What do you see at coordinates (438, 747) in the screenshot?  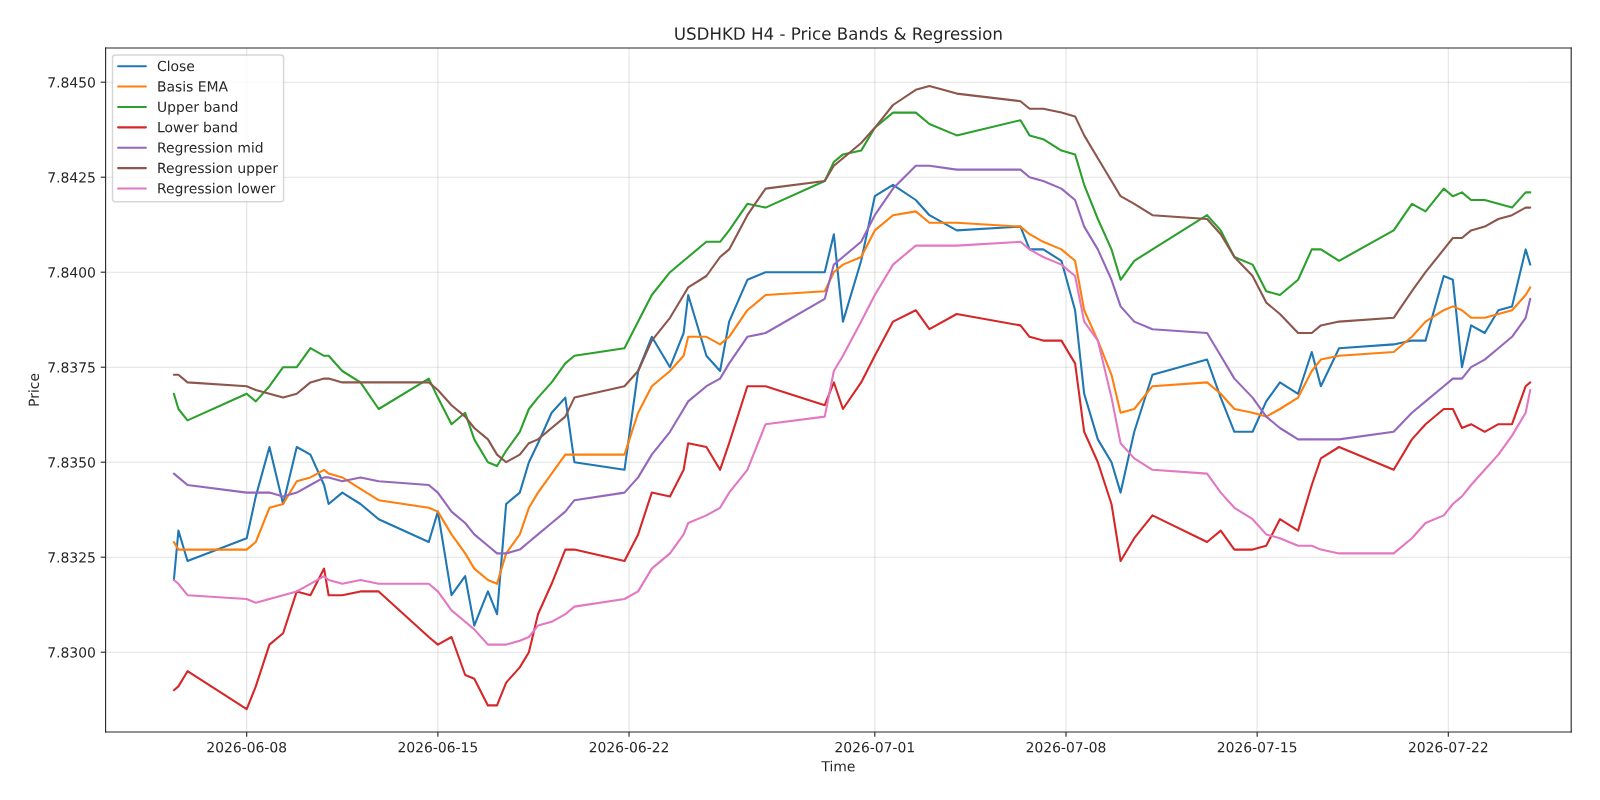 I see `x-tick-label: 2026-06-15` at bounding box center [438, 747].